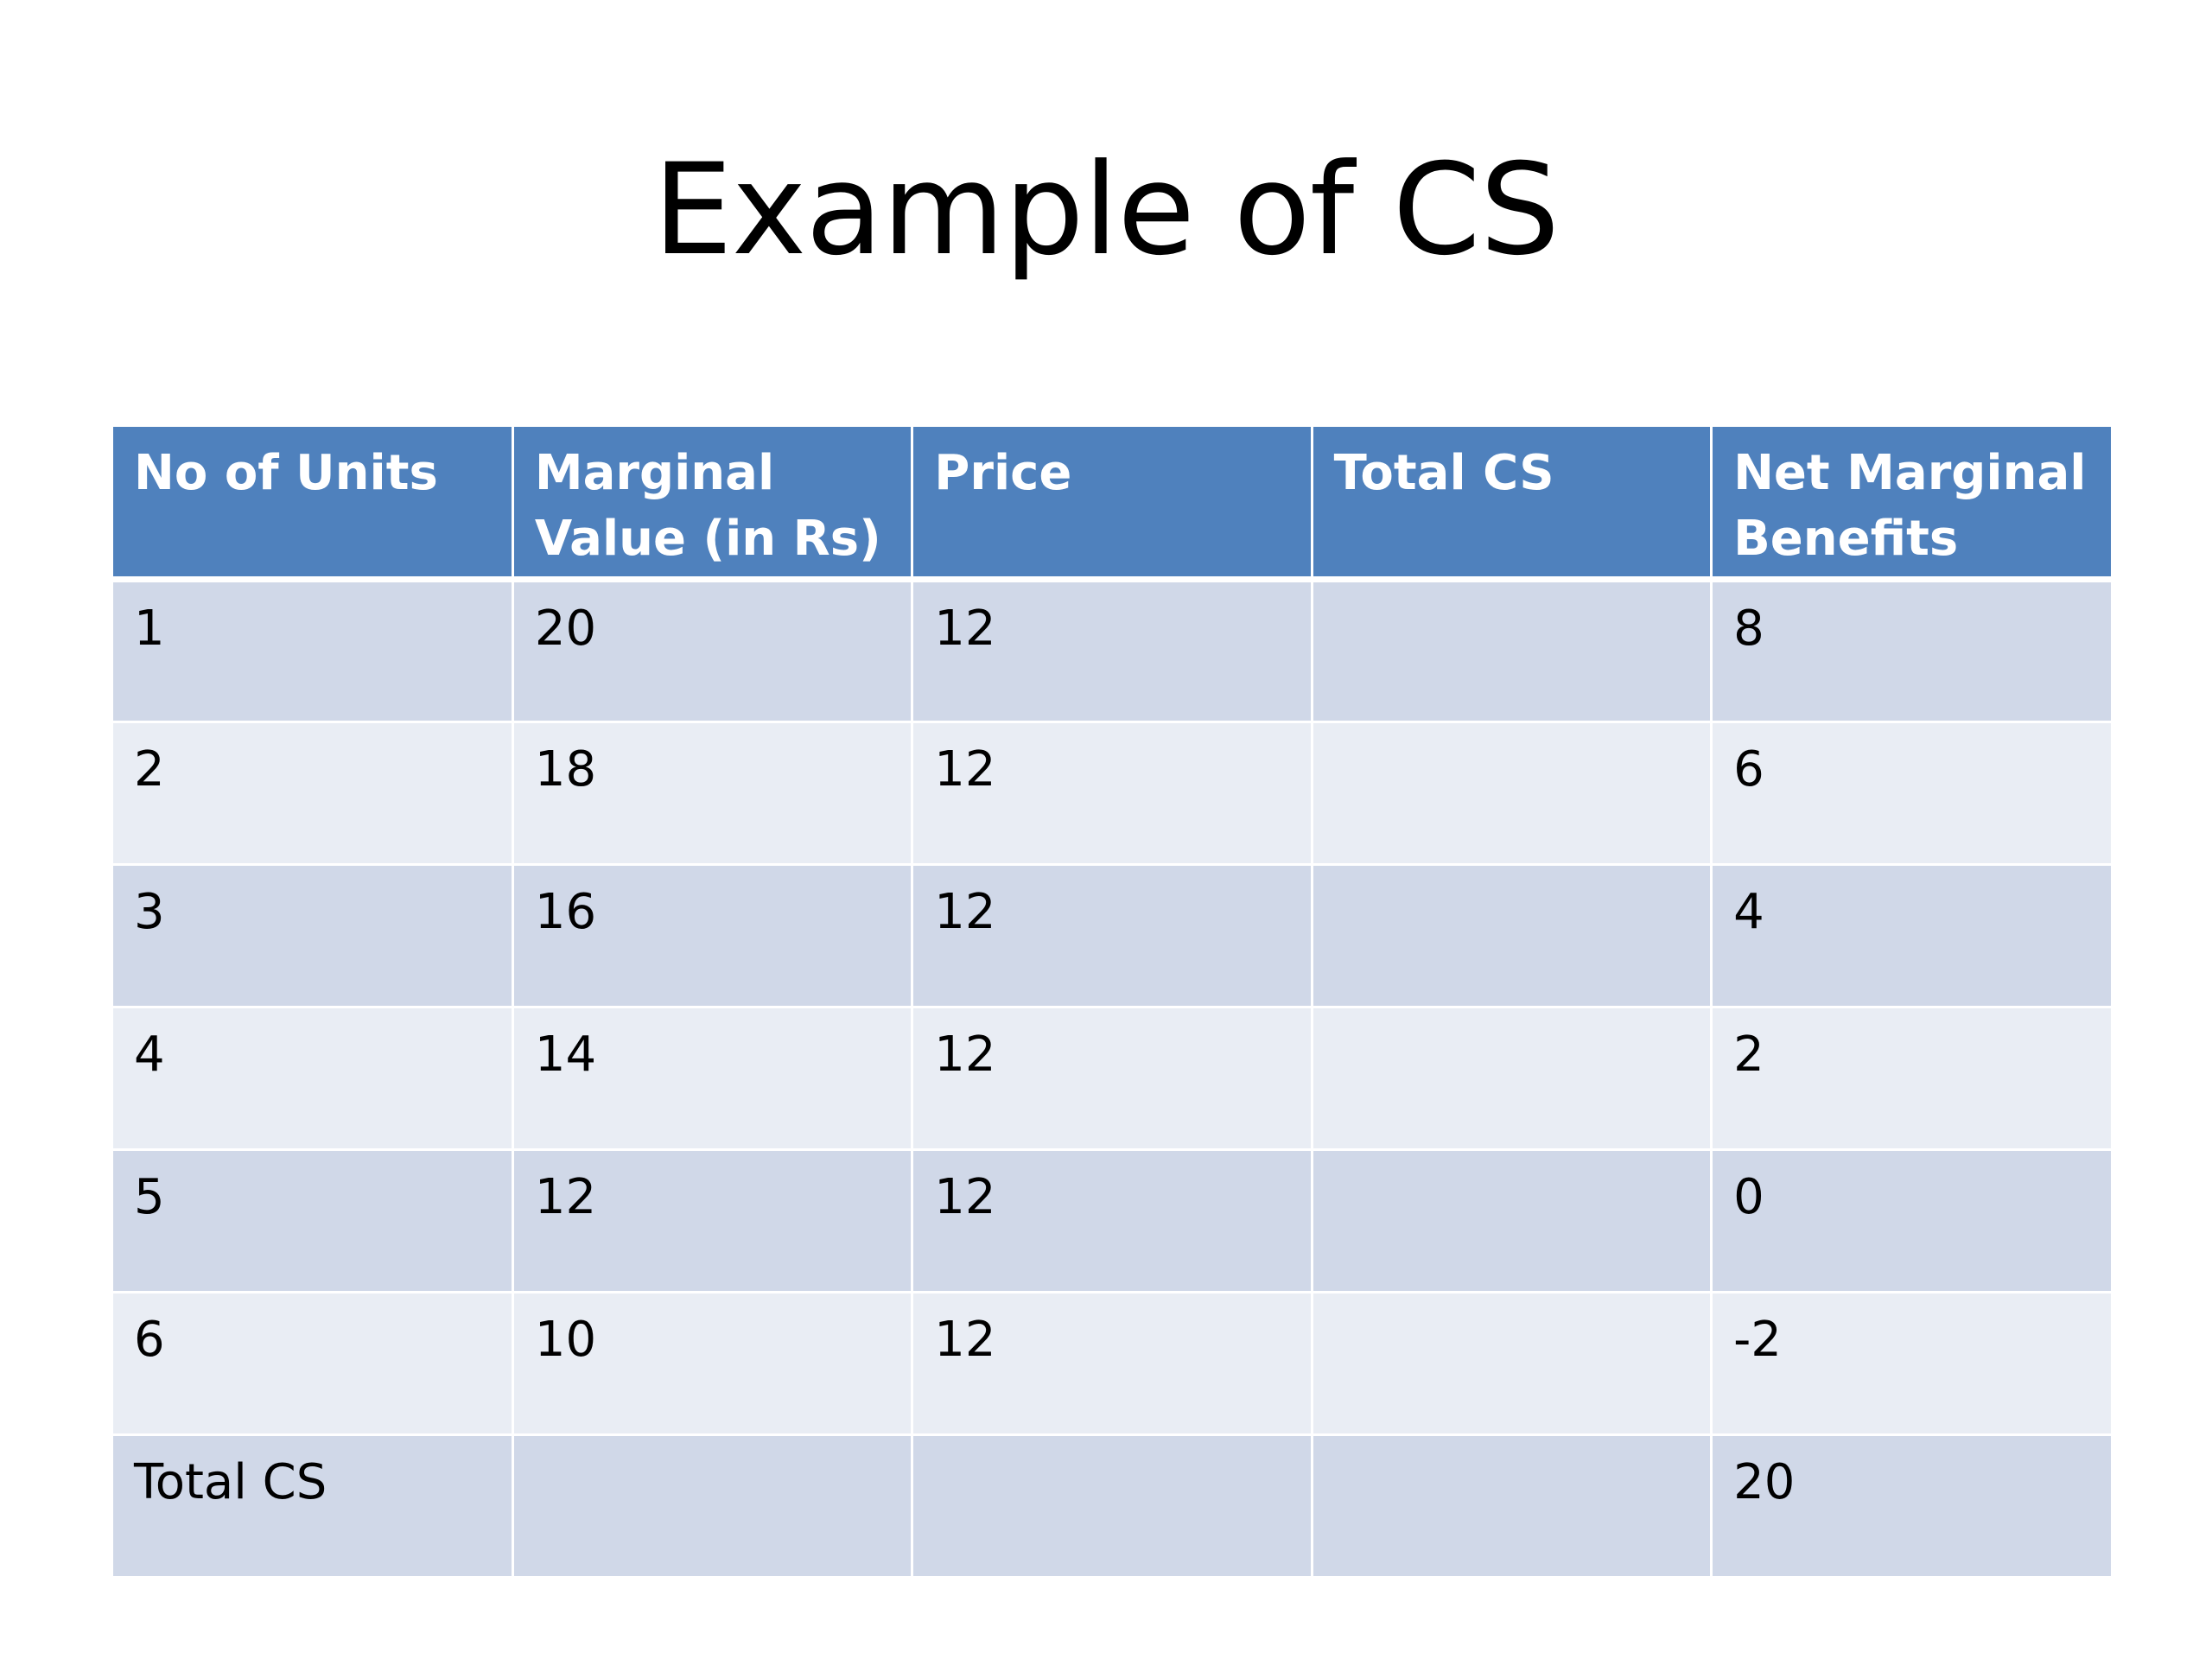 The image size is (2212, 1659). What do you see at coordinates (713, 504) in the screenshot?
I see `header-marginal-value: Marginal Value (in Rs)` at bounding box center [713, 504].